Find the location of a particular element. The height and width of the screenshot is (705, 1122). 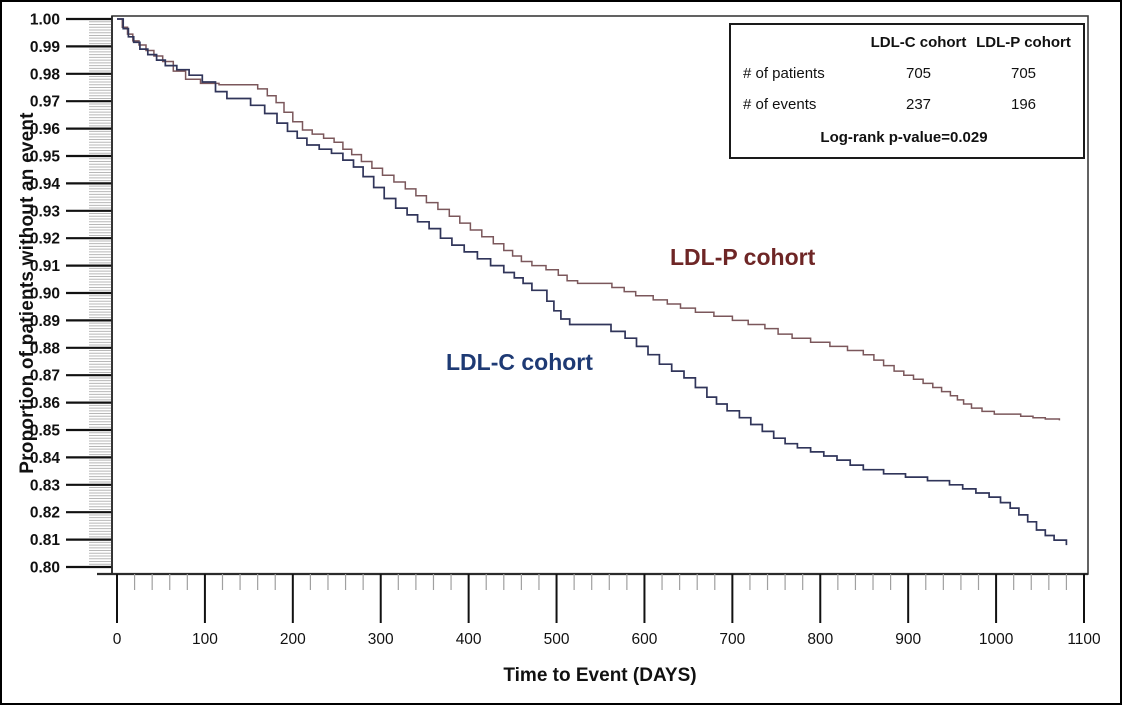

y-tick-label: 0.93 is located at coordinates (45, 211).